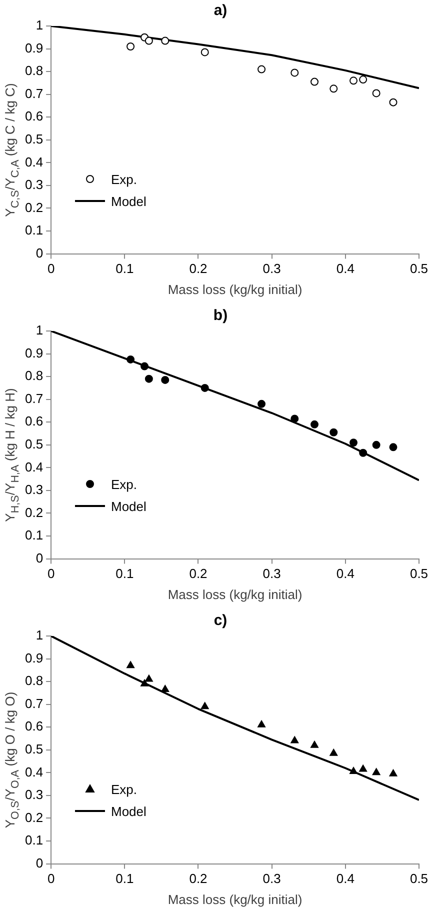  Describe the element at coordinates (221, 11) in the screenshot. I see `chart-title: a)` at that location.